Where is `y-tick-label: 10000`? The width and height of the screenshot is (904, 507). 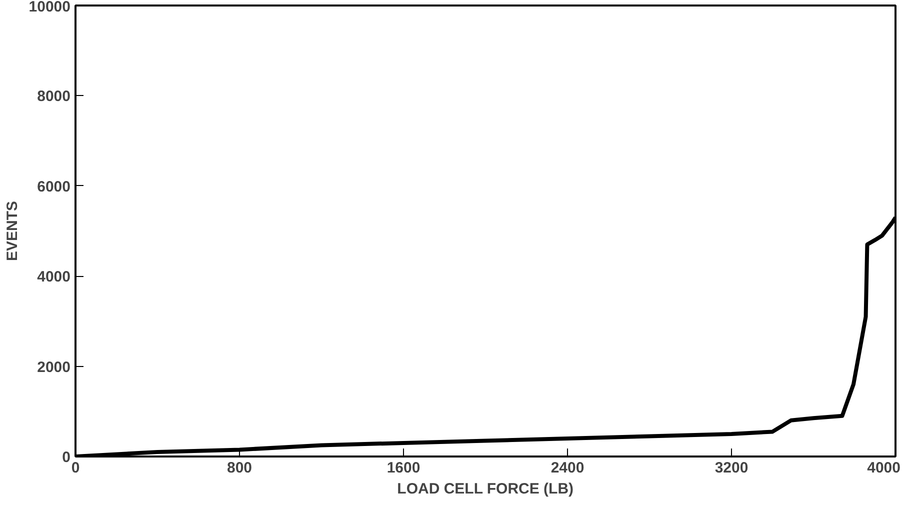
y-tick-label: 10000 is located at coordinates (49, 8).